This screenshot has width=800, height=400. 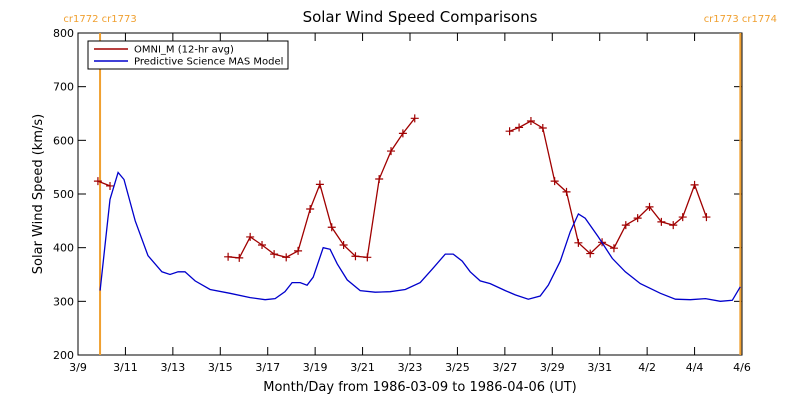 What do you see at coordinates (740, 19) in the screenshot?
I see `carrington-label: cr1773 cr1774` at bounding box center [740, 19].